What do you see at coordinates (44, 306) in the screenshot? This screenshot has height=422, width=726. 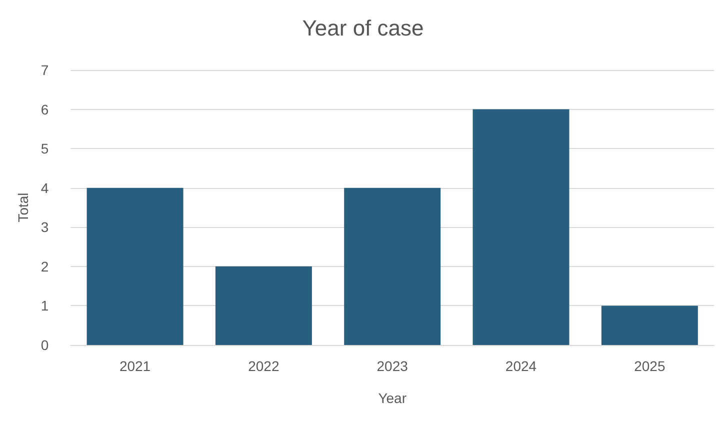 I see `y-tick-label: 1` at bounding box center [44, 306].